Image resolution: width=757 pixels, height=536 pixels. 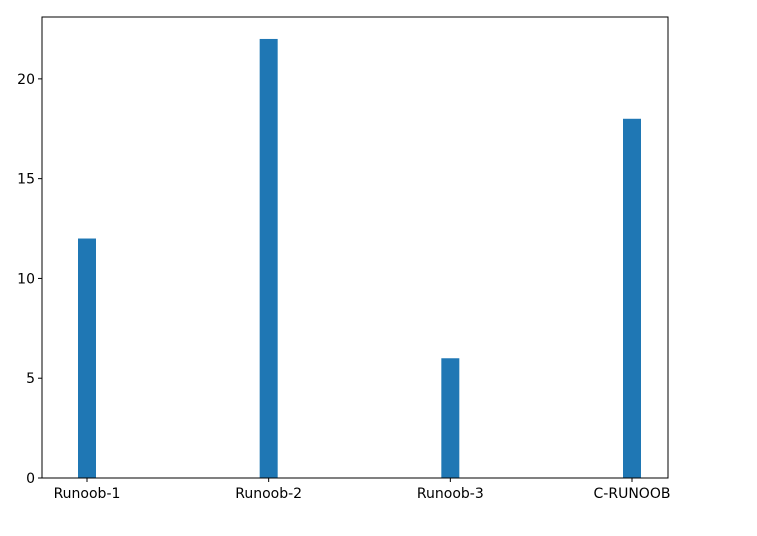 I want to click on y-tick-label: 0, so click(x=30, y=479).